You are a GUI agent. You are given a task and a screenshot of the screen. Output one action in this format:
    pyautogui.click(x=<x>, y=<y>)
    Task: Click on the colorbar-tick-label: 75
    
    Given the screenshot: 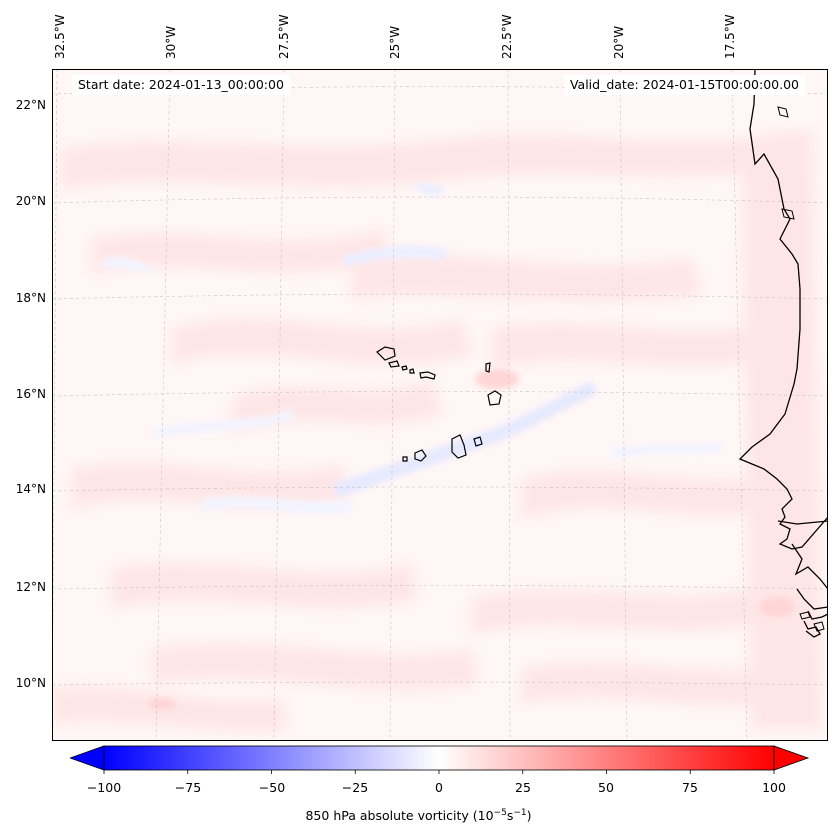 What is the action you would take?
    pyautogui.click(x=690, y=787)
    